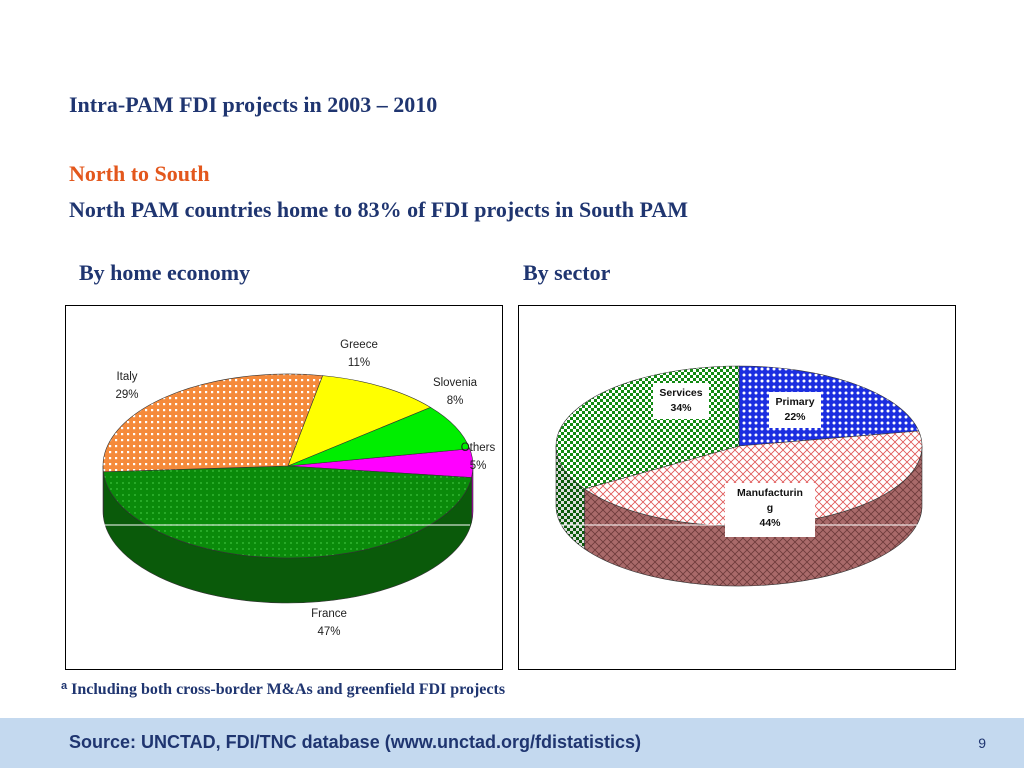  What do you see at coordinates (64, 686) in the screenshot?
I see `footnote-marker: a` at bounding box center [64, 686].